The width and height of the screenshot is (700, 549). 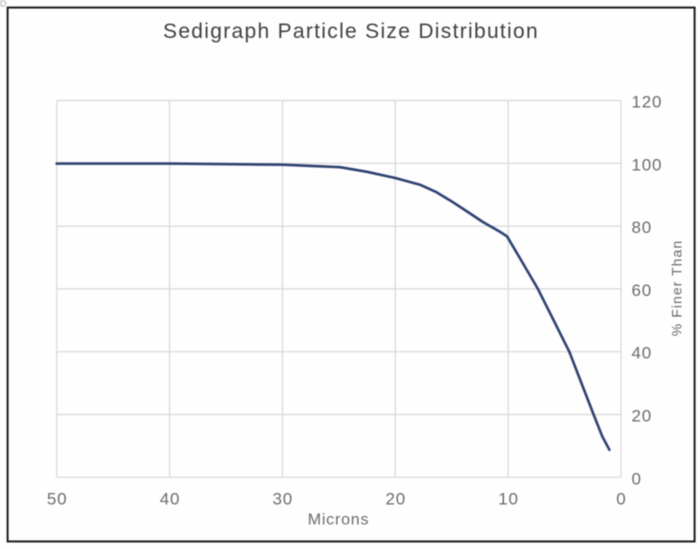 What do you see at coordinates (647, 164) in the screenshot?
I see `svg-text: 100` at bounding box center [647, 164].